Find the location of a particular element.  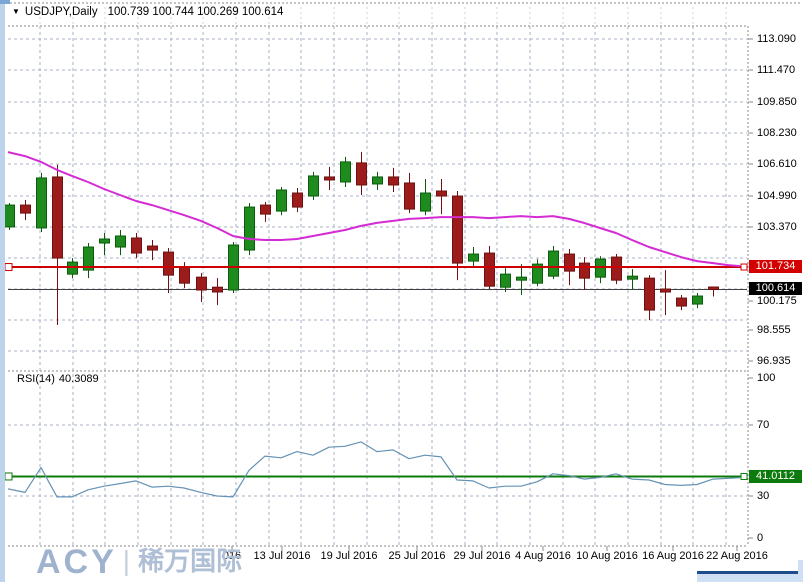

date-tick: 13 Jul 2016 is located at coordinates (282, 556).